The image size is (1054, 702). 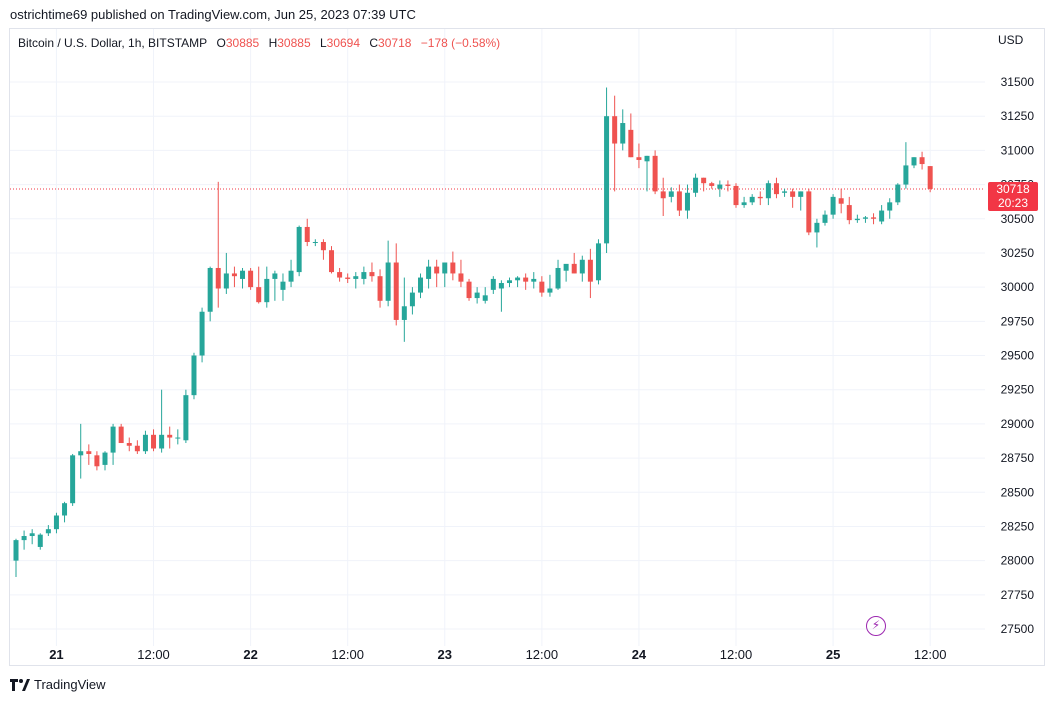 What do you see at coordinates (58, 684) in the screenshot?
I see `footer-brand: TradingView` at bounding box center [58, 684].